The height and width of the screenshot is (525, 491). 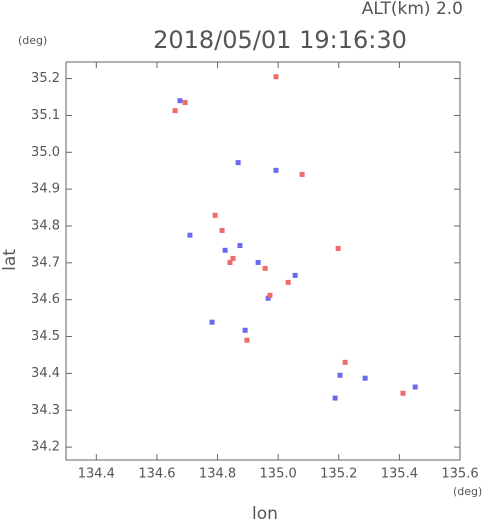 What do you see at coordinates (45, 115) in the screenshot?
I see `y-tick-label: 35.1` at bounding box center [45, 115].